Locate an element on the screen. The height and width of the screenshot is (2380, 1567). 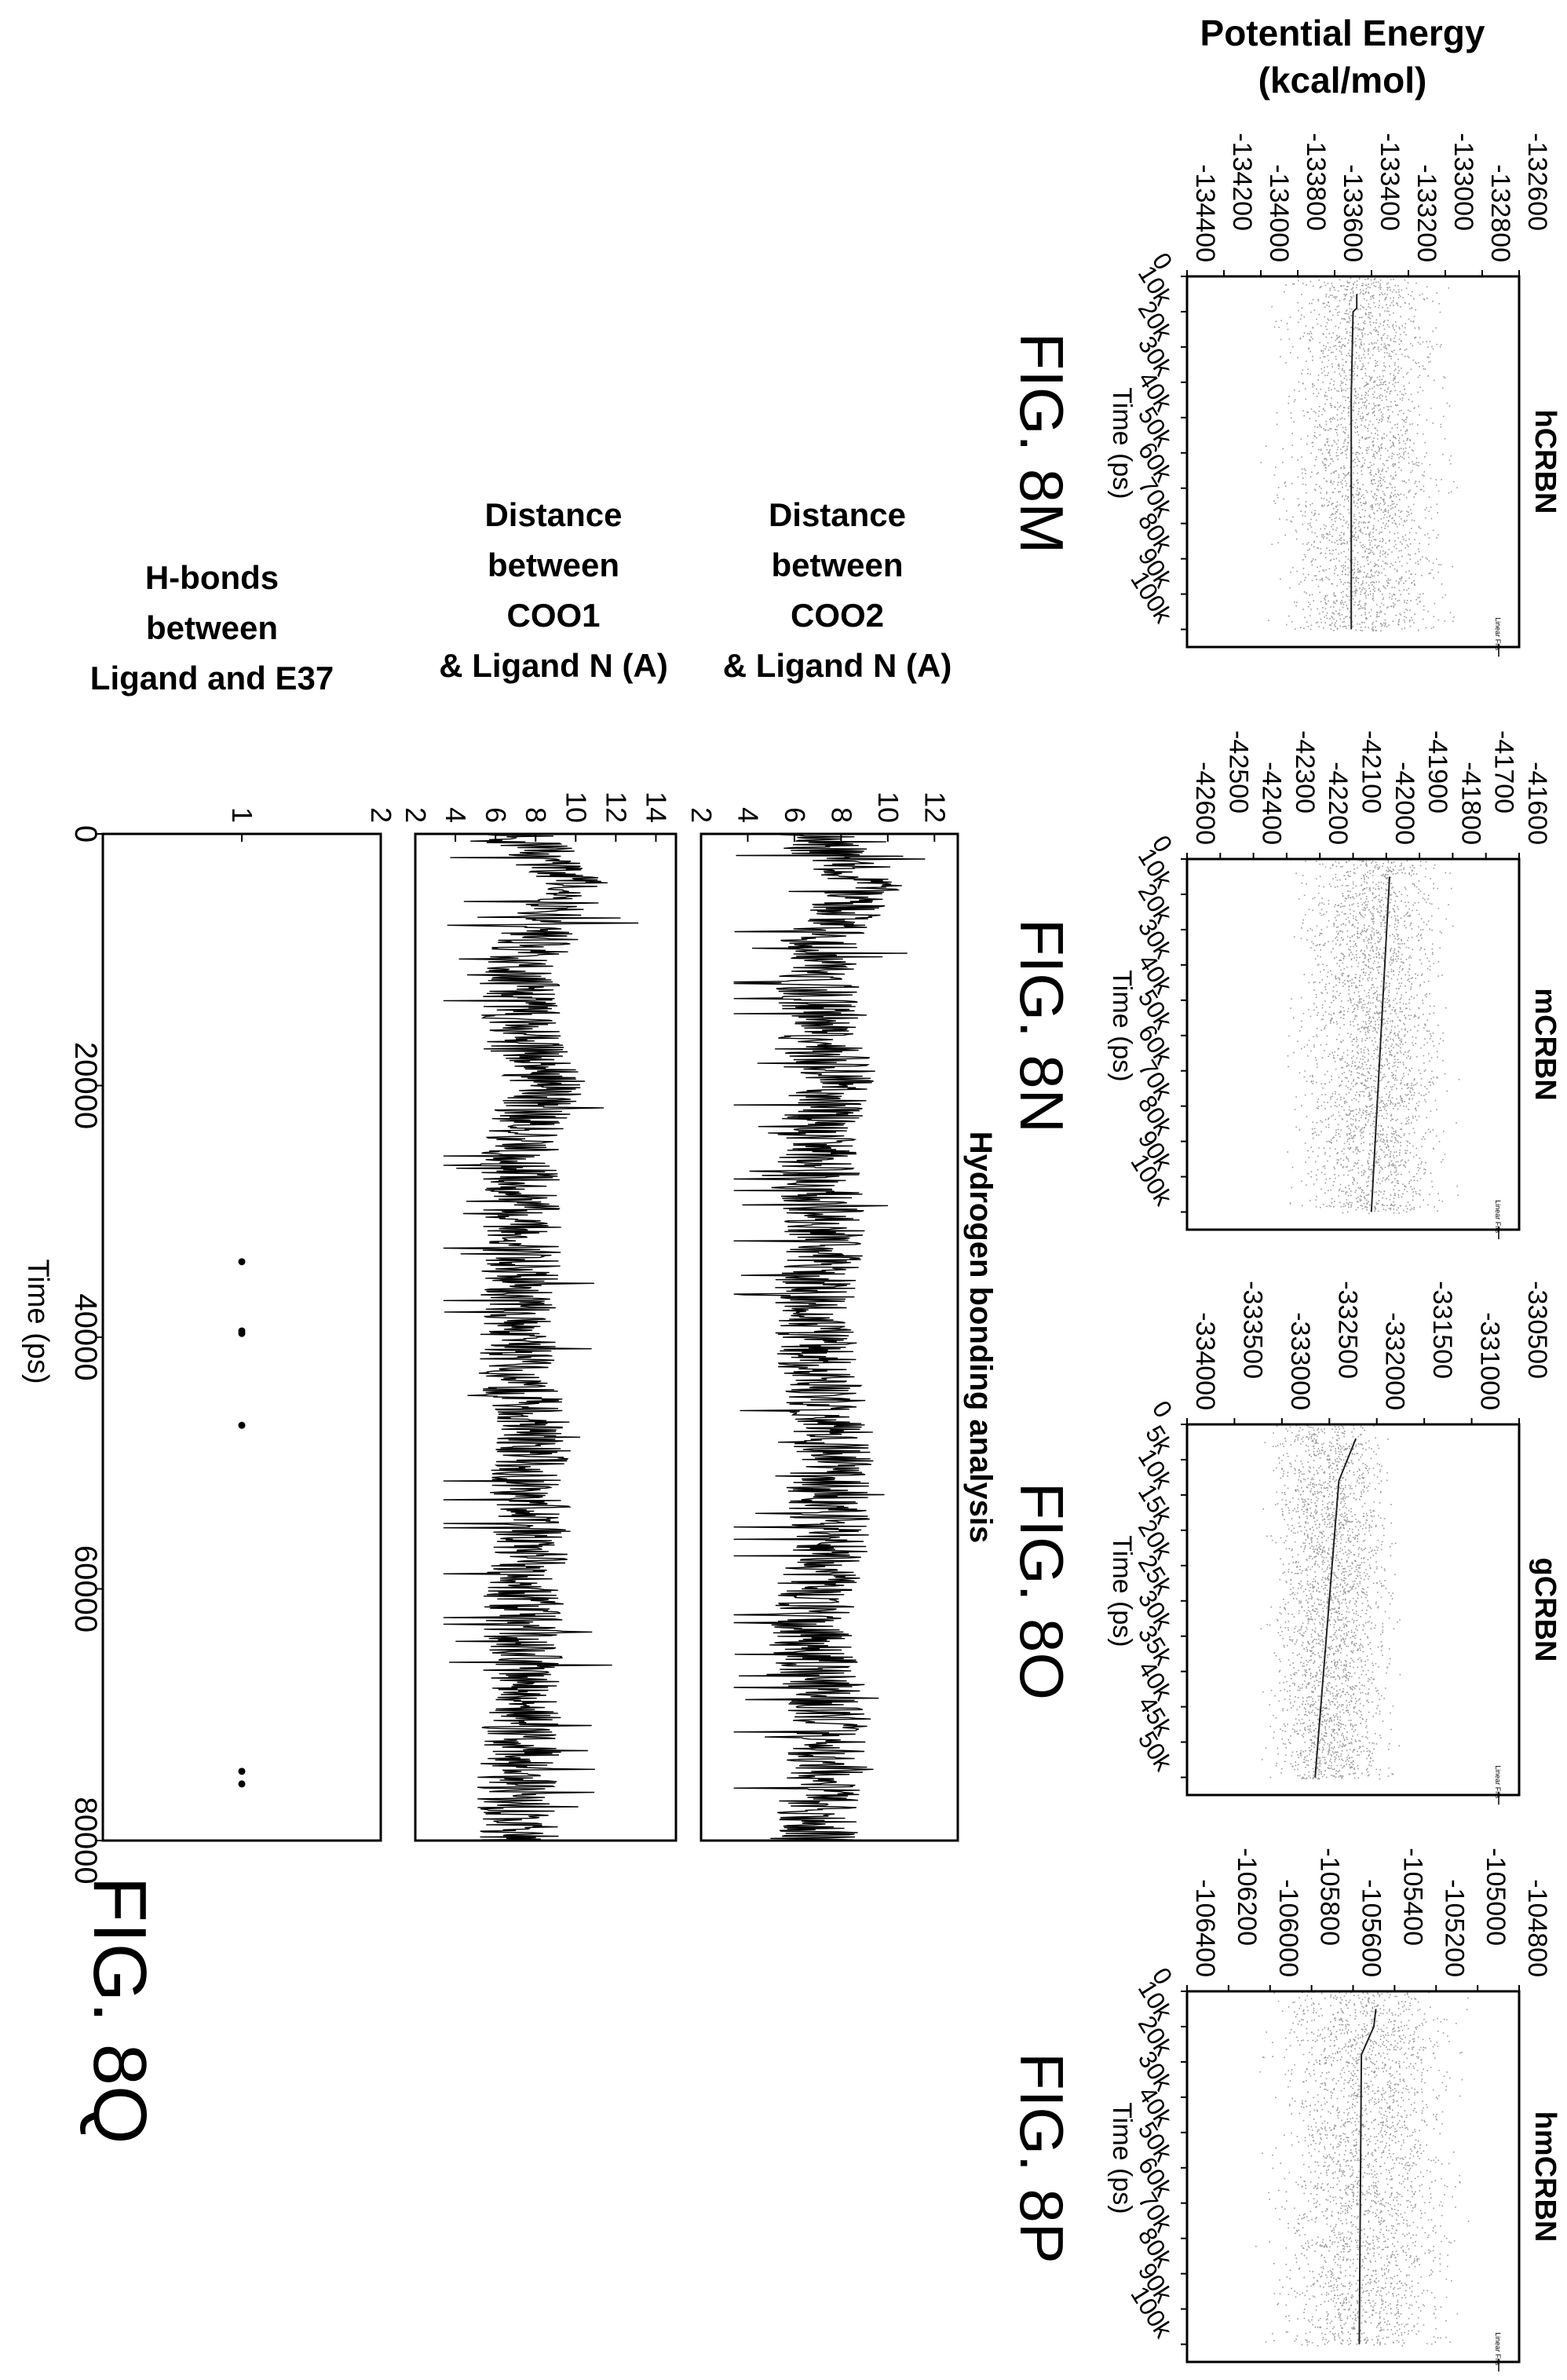
y-tick-label: -133400 is located at coordinates (1389, 182).